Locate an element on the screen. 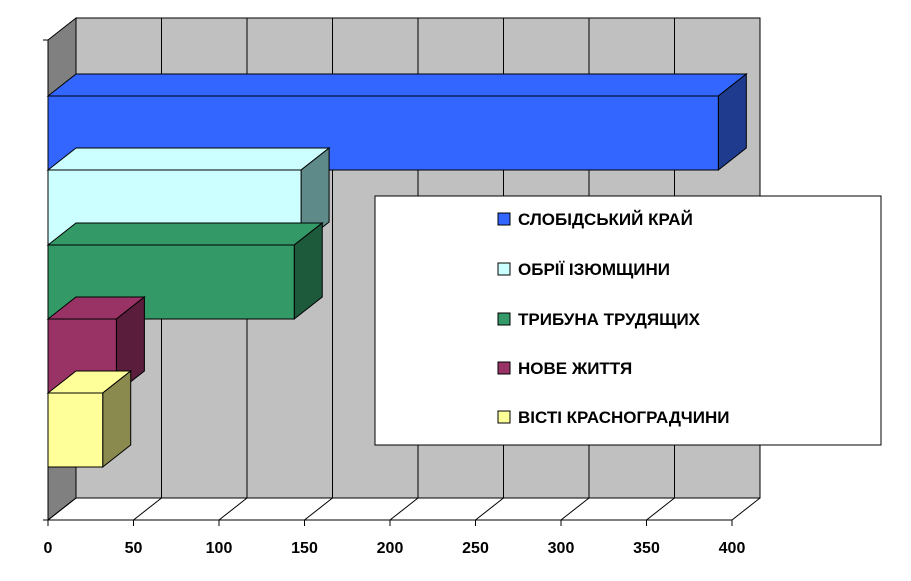 The width and height of the screenshot is (911, 581). legend-entry-label: ВІСТІ КРАСНОГРАДЧИНИ is located at coordinates (623, 417).